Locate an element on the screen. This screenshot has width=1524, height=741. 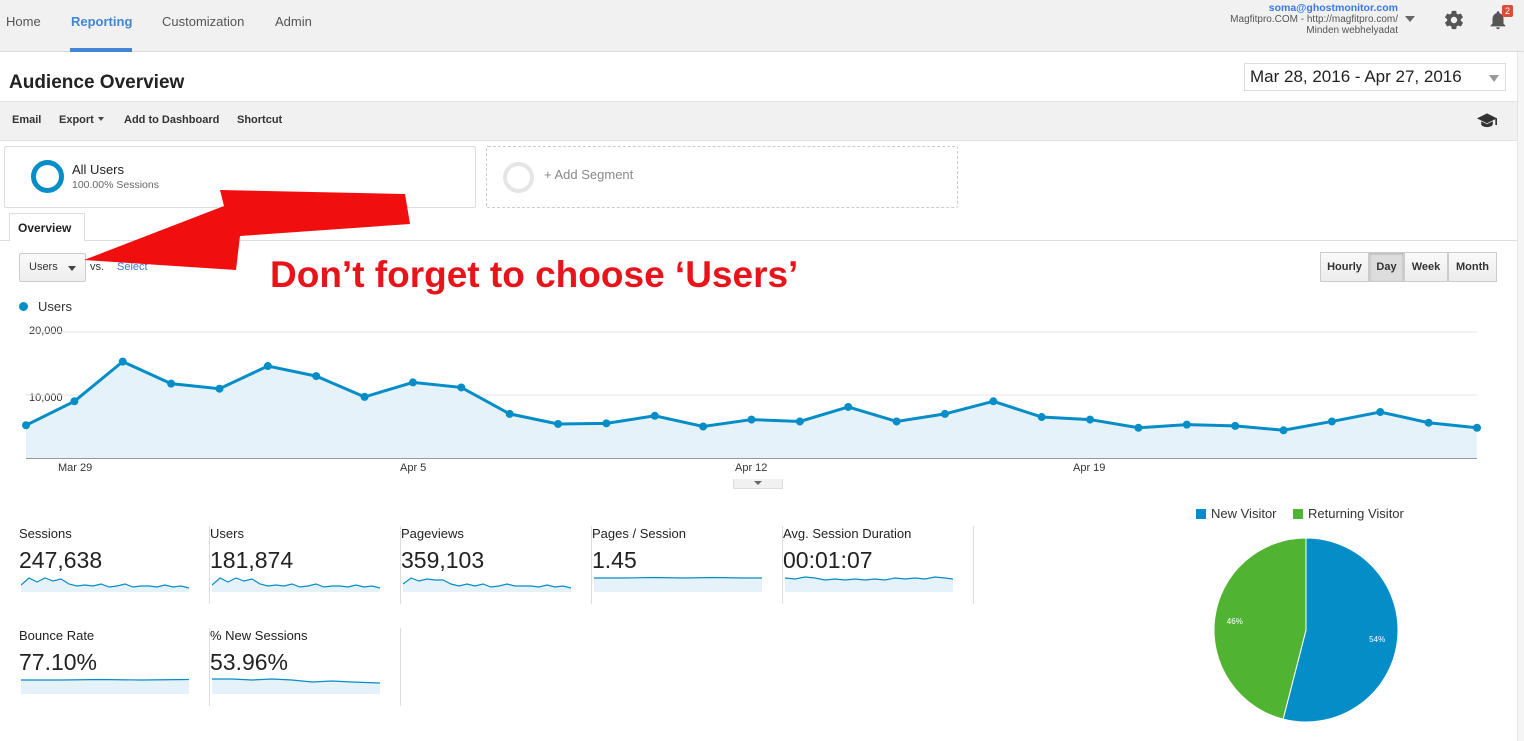
visitor-pie-chart: 54% 46% is located at coordinates (1310, 630).